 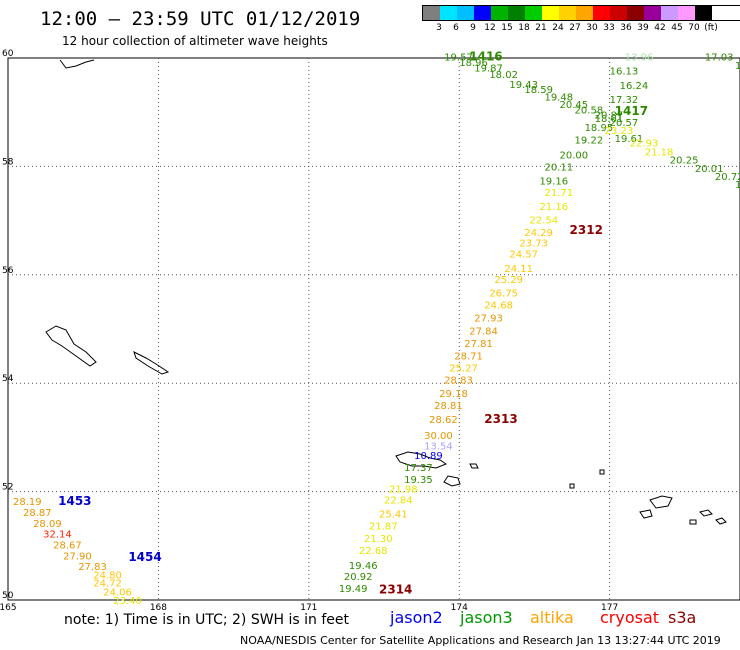 I want to click on coast-agattu, so click(x=452, y=481).